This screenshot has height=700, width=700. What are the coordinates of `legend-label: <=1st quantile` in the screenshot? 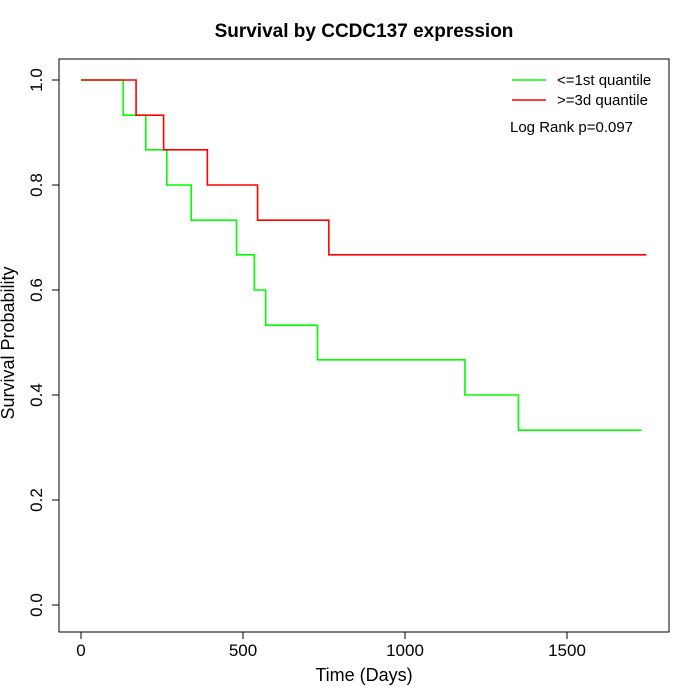 It's located at (604, 80).